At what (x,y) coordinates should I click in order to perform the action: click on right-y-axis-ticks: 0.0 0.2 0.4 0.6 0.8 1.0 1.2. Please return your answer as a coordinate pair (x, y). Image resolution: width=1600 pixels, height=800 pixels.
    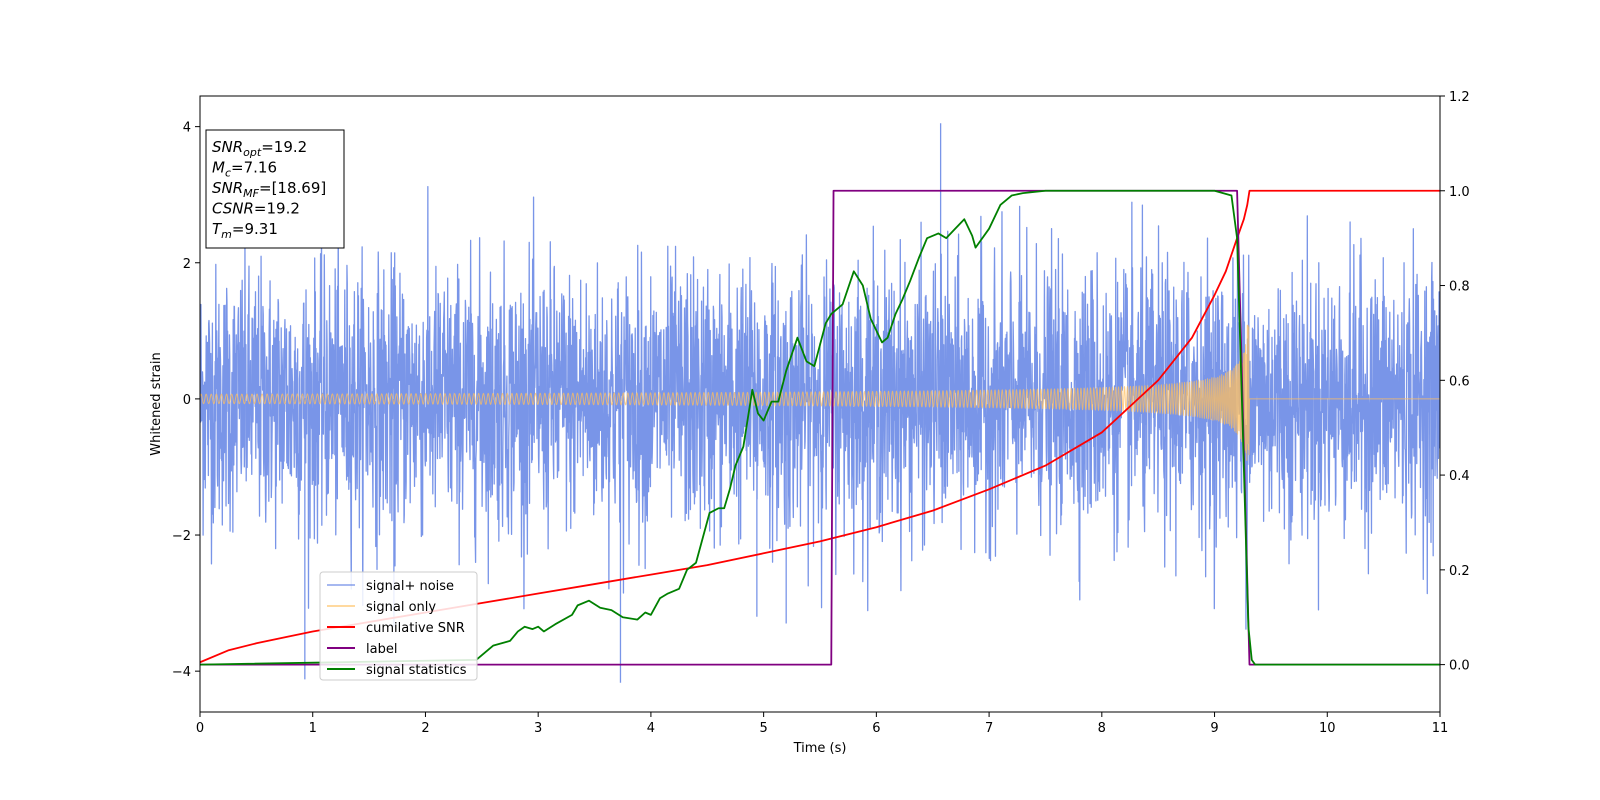
    Looking at the image, I should click on (1455, 382).